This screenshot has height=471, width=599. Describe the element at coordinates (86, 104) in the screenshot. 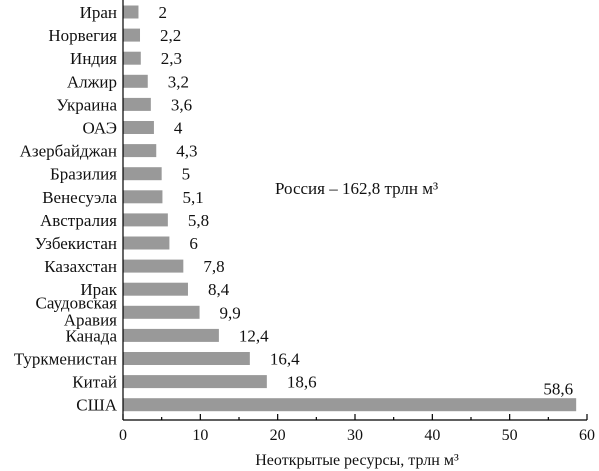

I see `category-label-5: Украина` at that location.